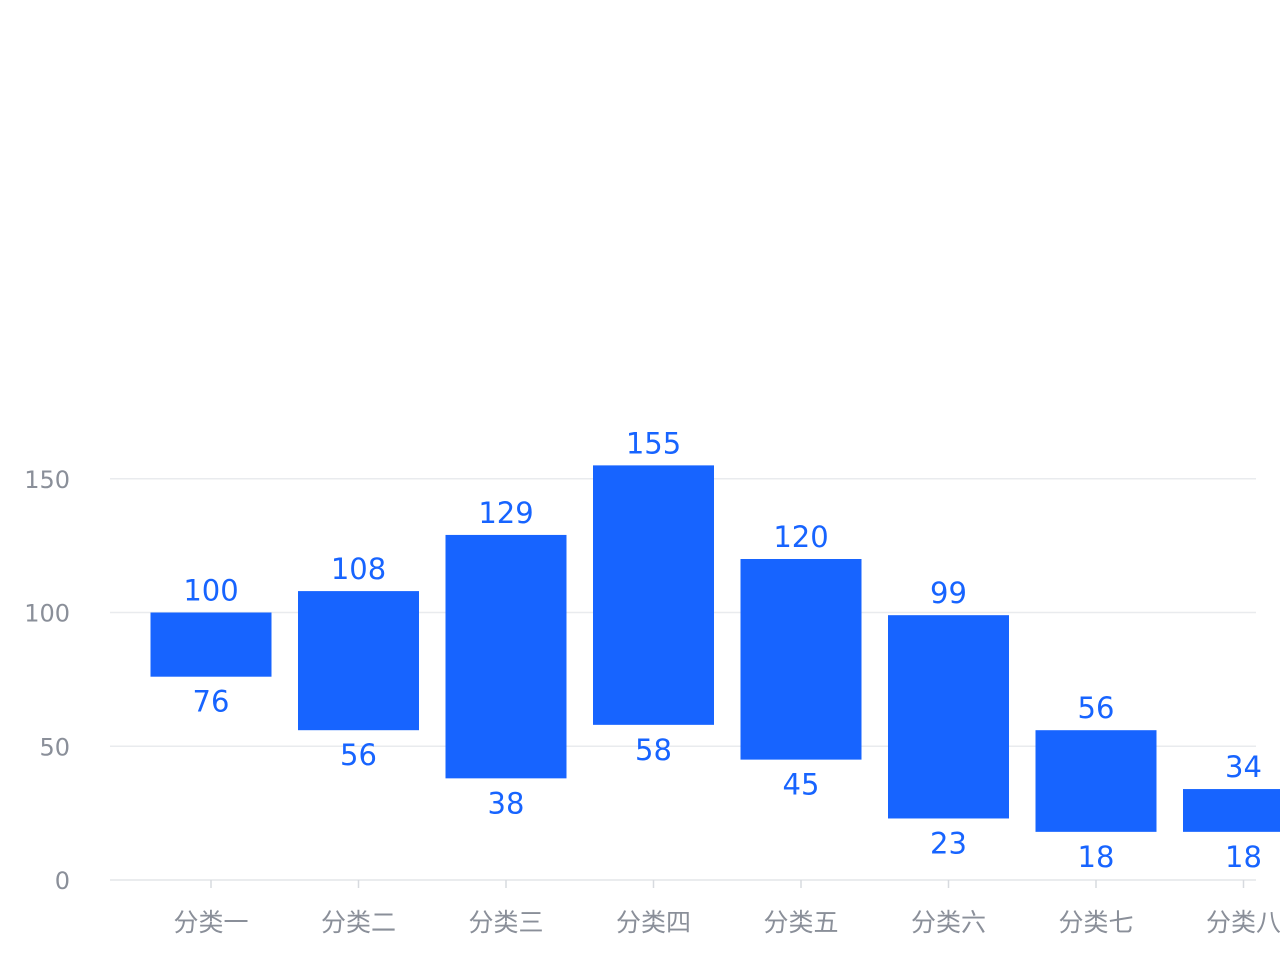 The width and height of the screenshot is (1280, 960). I want to click on x-axis, so click(683, 883).